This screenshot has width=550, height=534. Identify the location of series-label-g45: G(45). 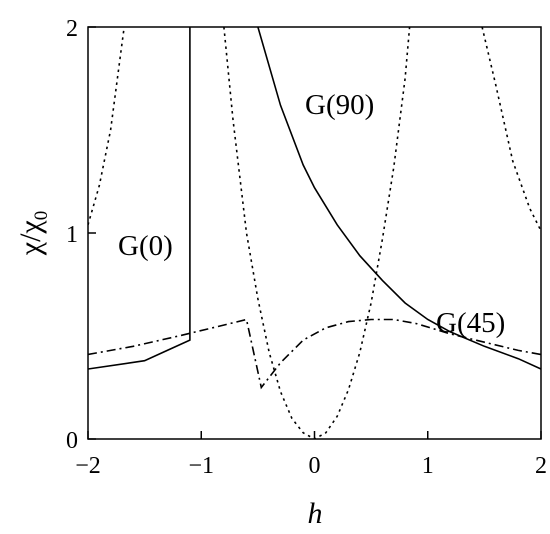
(470, 323).